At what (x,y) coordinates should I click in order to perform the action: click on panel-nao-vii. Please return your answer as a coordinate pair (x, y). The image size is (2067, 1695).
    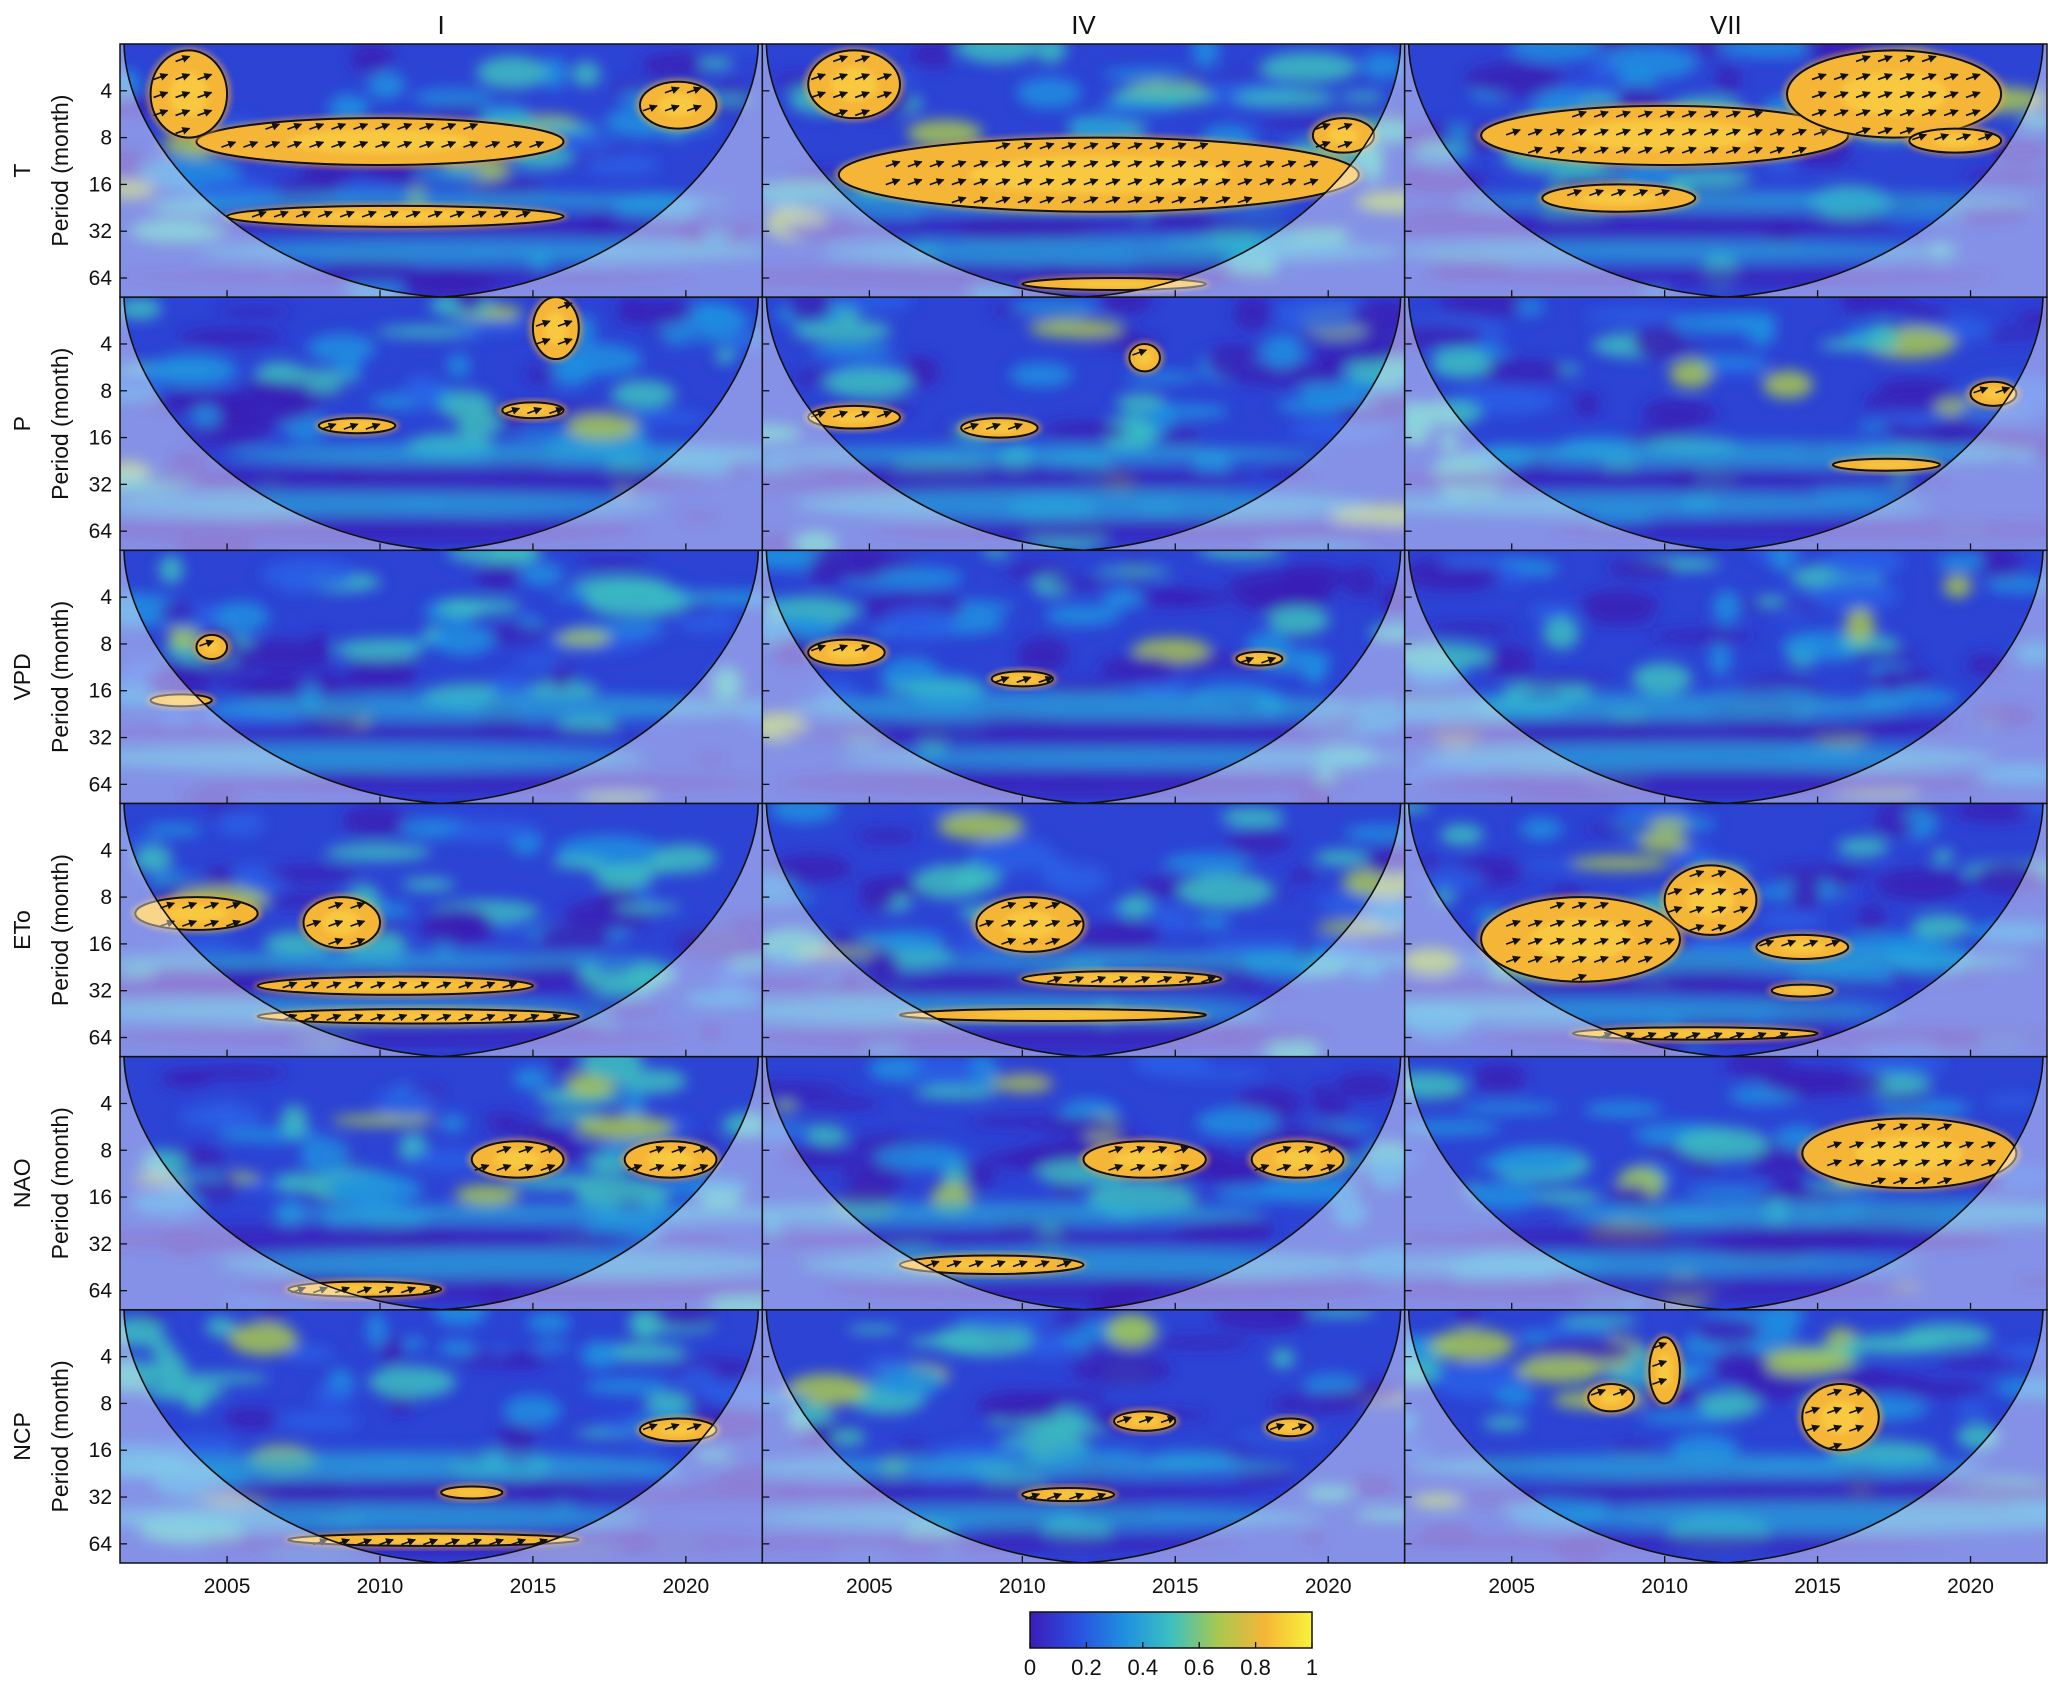
    Looking at the image, I should click on (1725, 1183).